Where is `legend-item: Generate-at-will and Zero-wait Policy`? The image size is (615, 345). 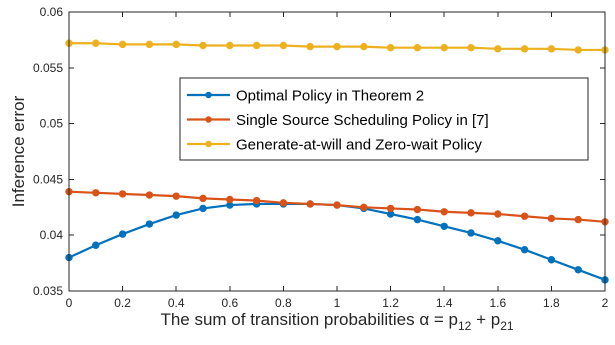 legend-item: Generate-at-will and Zero-wait Policy is located at coordinates (334, 145).